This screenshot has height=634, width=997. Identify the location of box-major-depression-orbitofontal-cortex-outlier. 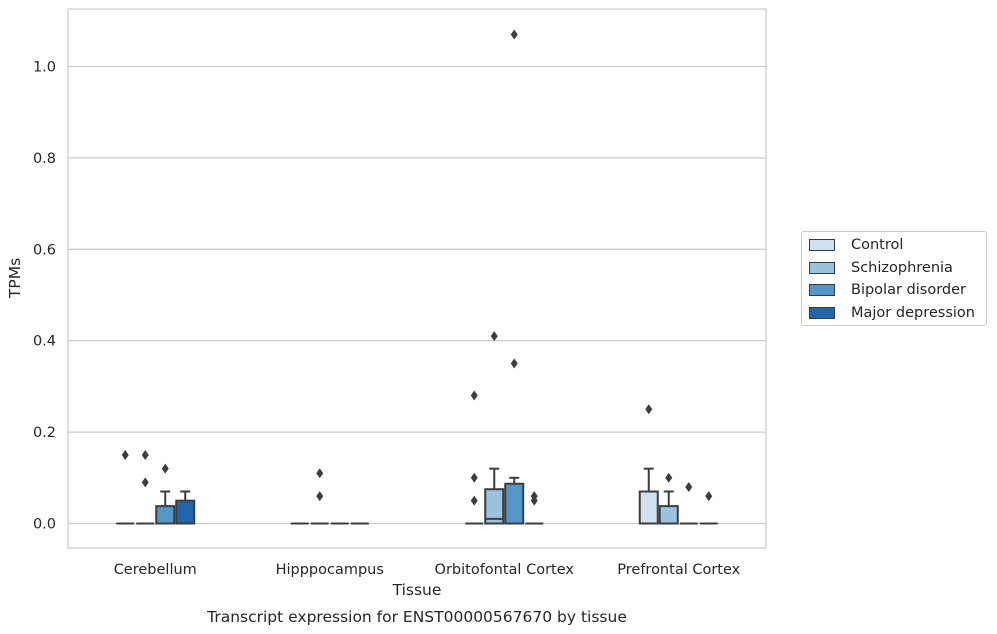
(534, 500).